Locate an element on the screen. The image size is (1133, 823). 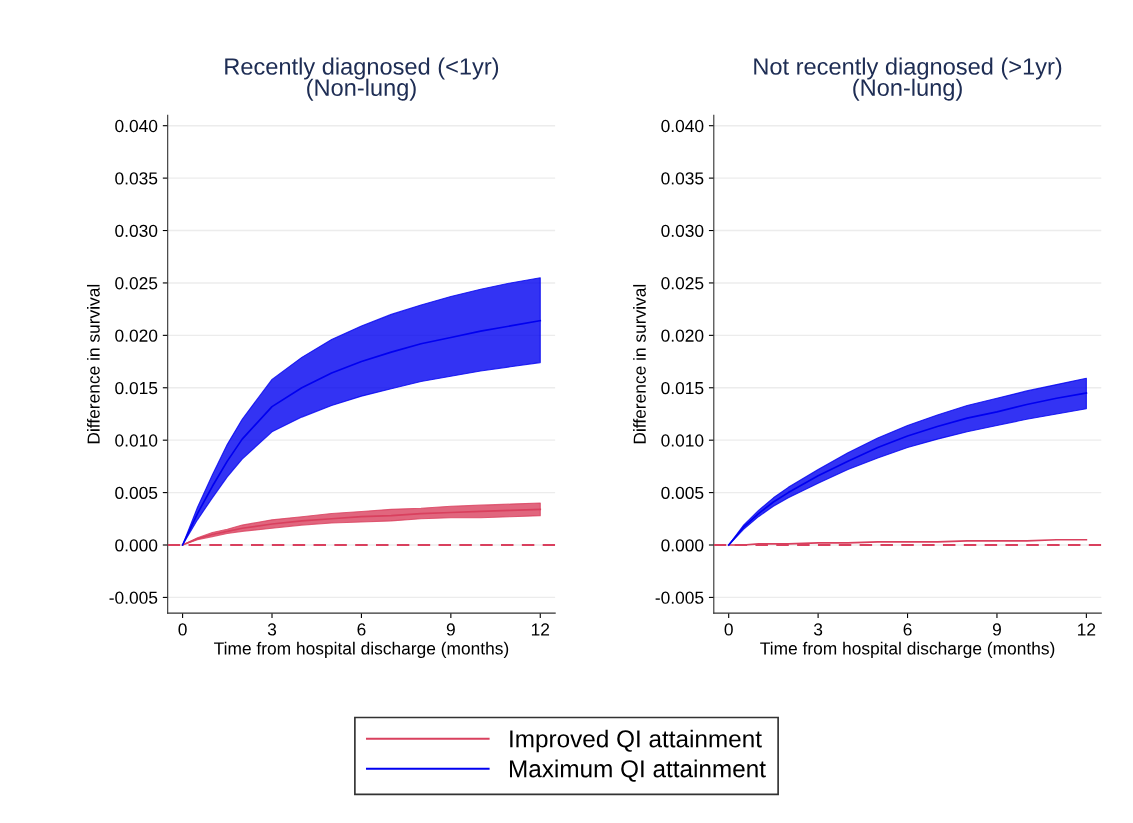
chart-title: Recently diagnosed (<1yr) (Non-lung) is located at coordinates (362, 79).